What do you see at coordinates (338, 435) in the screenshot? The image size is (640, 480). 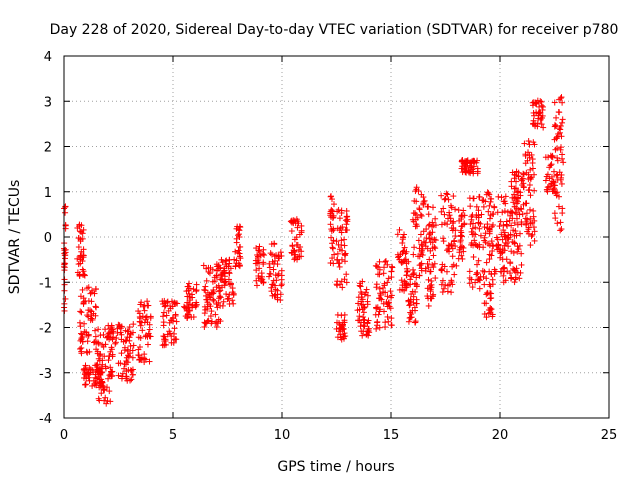 I see `x-tick-labels: 0 5 10 15 20 25` at bounding box center [338, 435].